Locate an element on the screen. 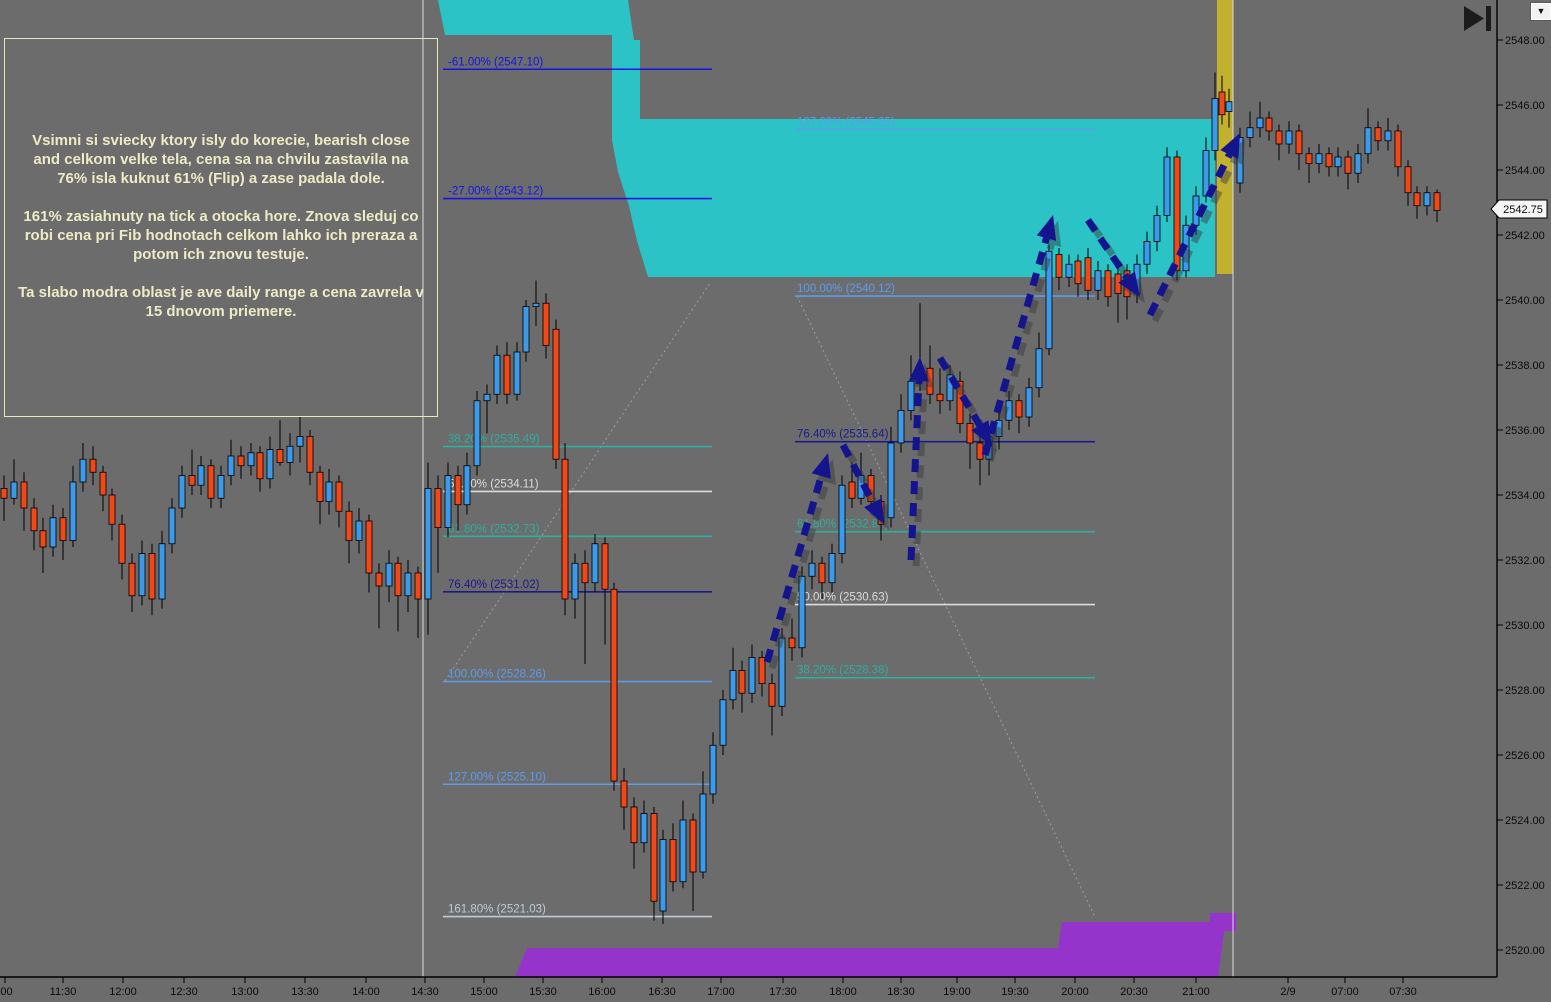 This screenshot has width=1551, height=1002. price-tick-label: 2524.00 is located at coordinates (1525, 821).